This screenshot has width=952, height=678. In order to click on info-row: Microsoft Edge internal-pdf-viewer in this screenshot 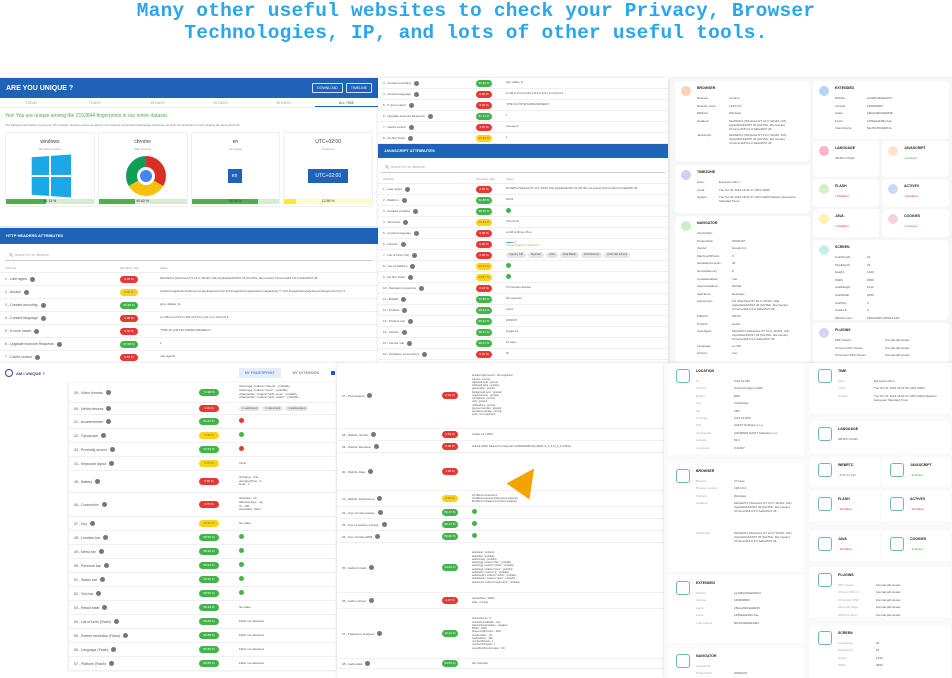, I will do `click(869, 607)`.